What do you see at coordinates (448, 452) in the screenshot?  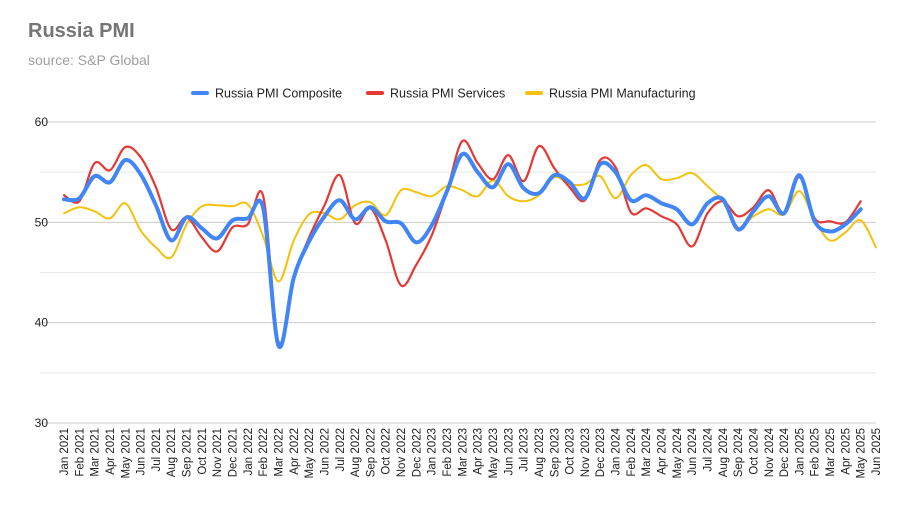 I see `x-tick-label: Feb 2023` at bounding box center [448, 452].